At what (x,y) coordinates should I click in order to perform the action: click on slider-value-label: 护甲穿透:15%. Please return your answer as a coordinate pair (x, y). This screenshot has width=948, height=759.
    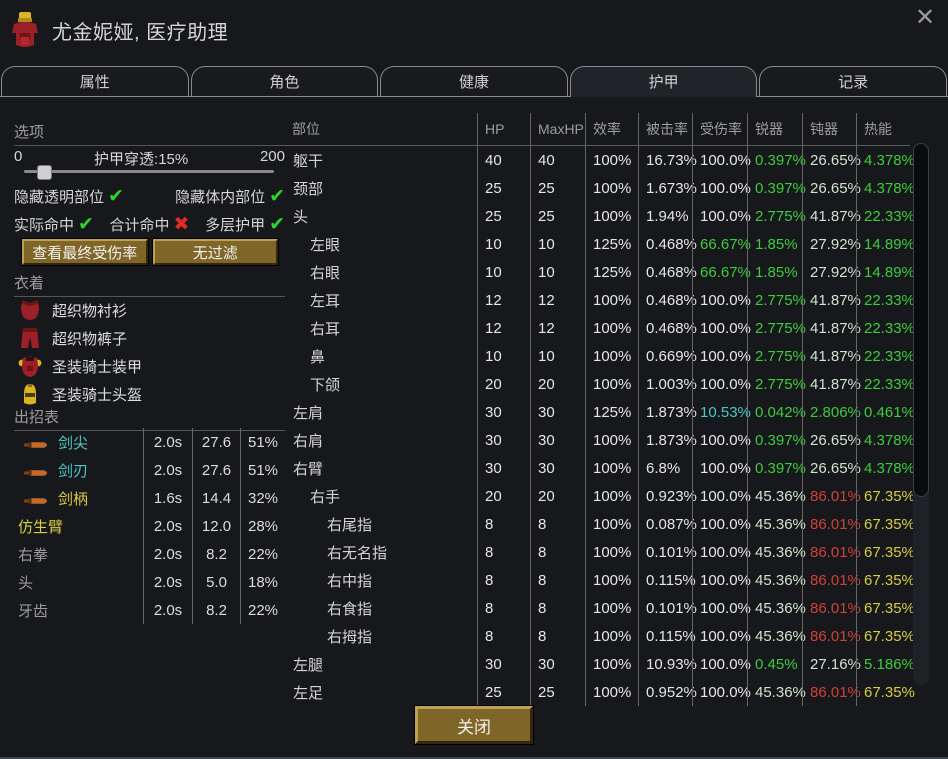
    Looking at the image, I should click on (141, 159).